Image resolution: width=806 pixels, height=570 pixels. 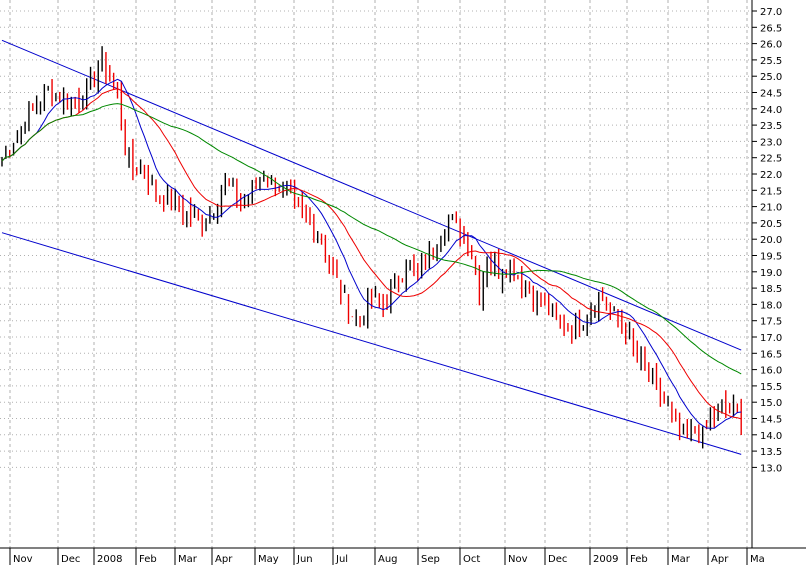 I want to click on y-tick-label: 14.0, so click(x=771, y=436).